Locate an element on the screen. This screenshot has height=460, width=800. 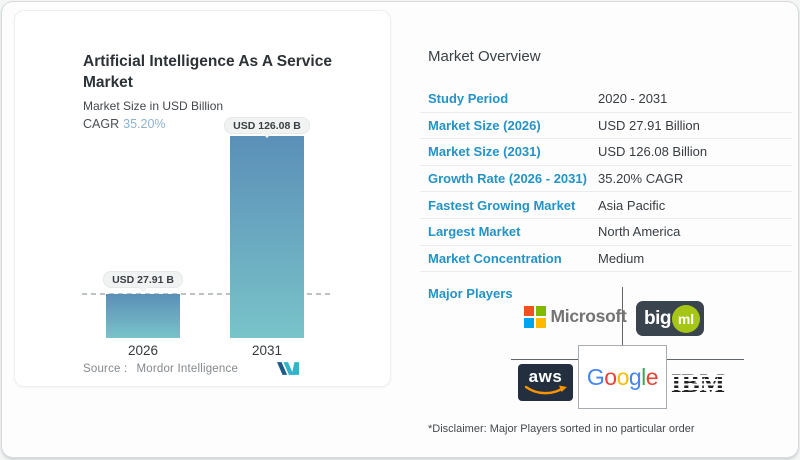
mordor-intelligence-logo-icon is located at coordinates (288, 371).